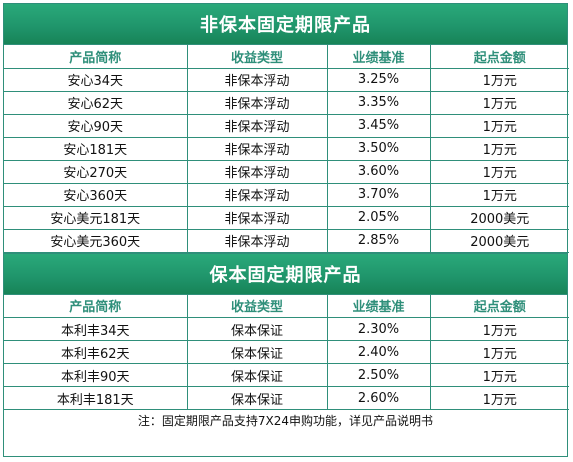  I want to click on product-name: 本利丰181天, so click(96, 398).